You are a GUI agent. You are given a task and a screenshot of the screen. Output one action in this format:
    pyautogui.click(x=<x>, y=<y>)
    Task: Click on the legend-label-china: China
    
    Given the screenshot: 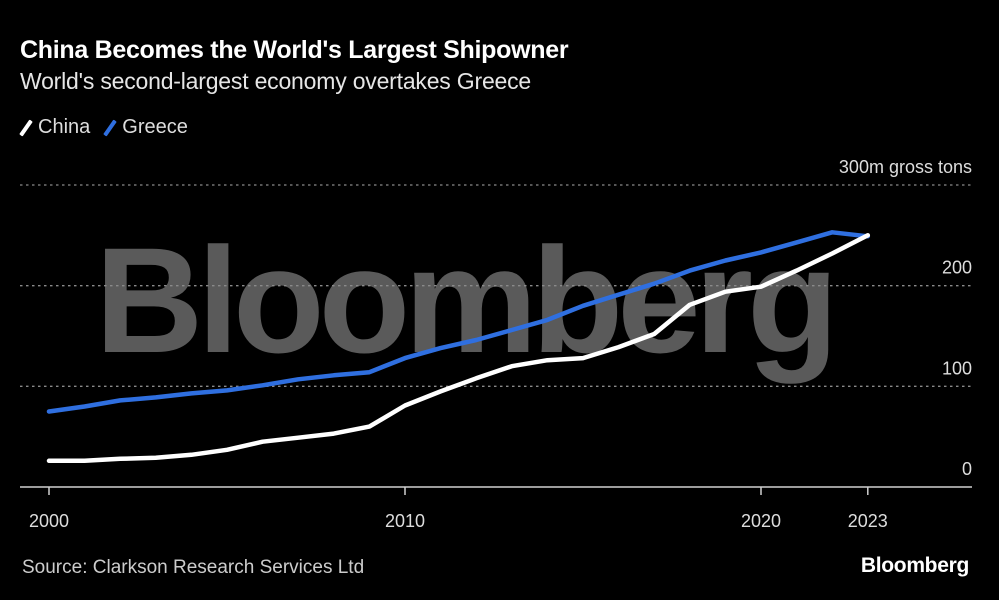 What is the action you would take?
    pyautogui.click(x=64, y=127)
    